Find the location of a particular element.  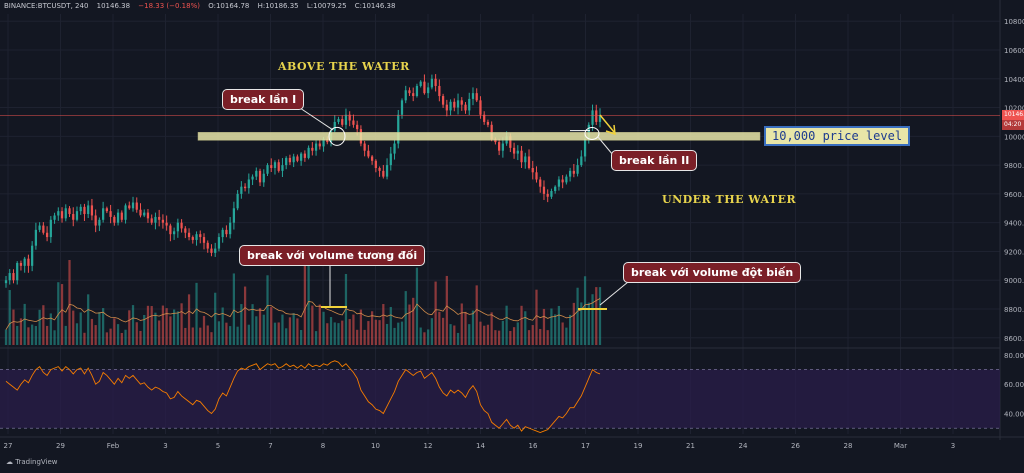

vol-spike-pointer is located at coordinates (614, 293).